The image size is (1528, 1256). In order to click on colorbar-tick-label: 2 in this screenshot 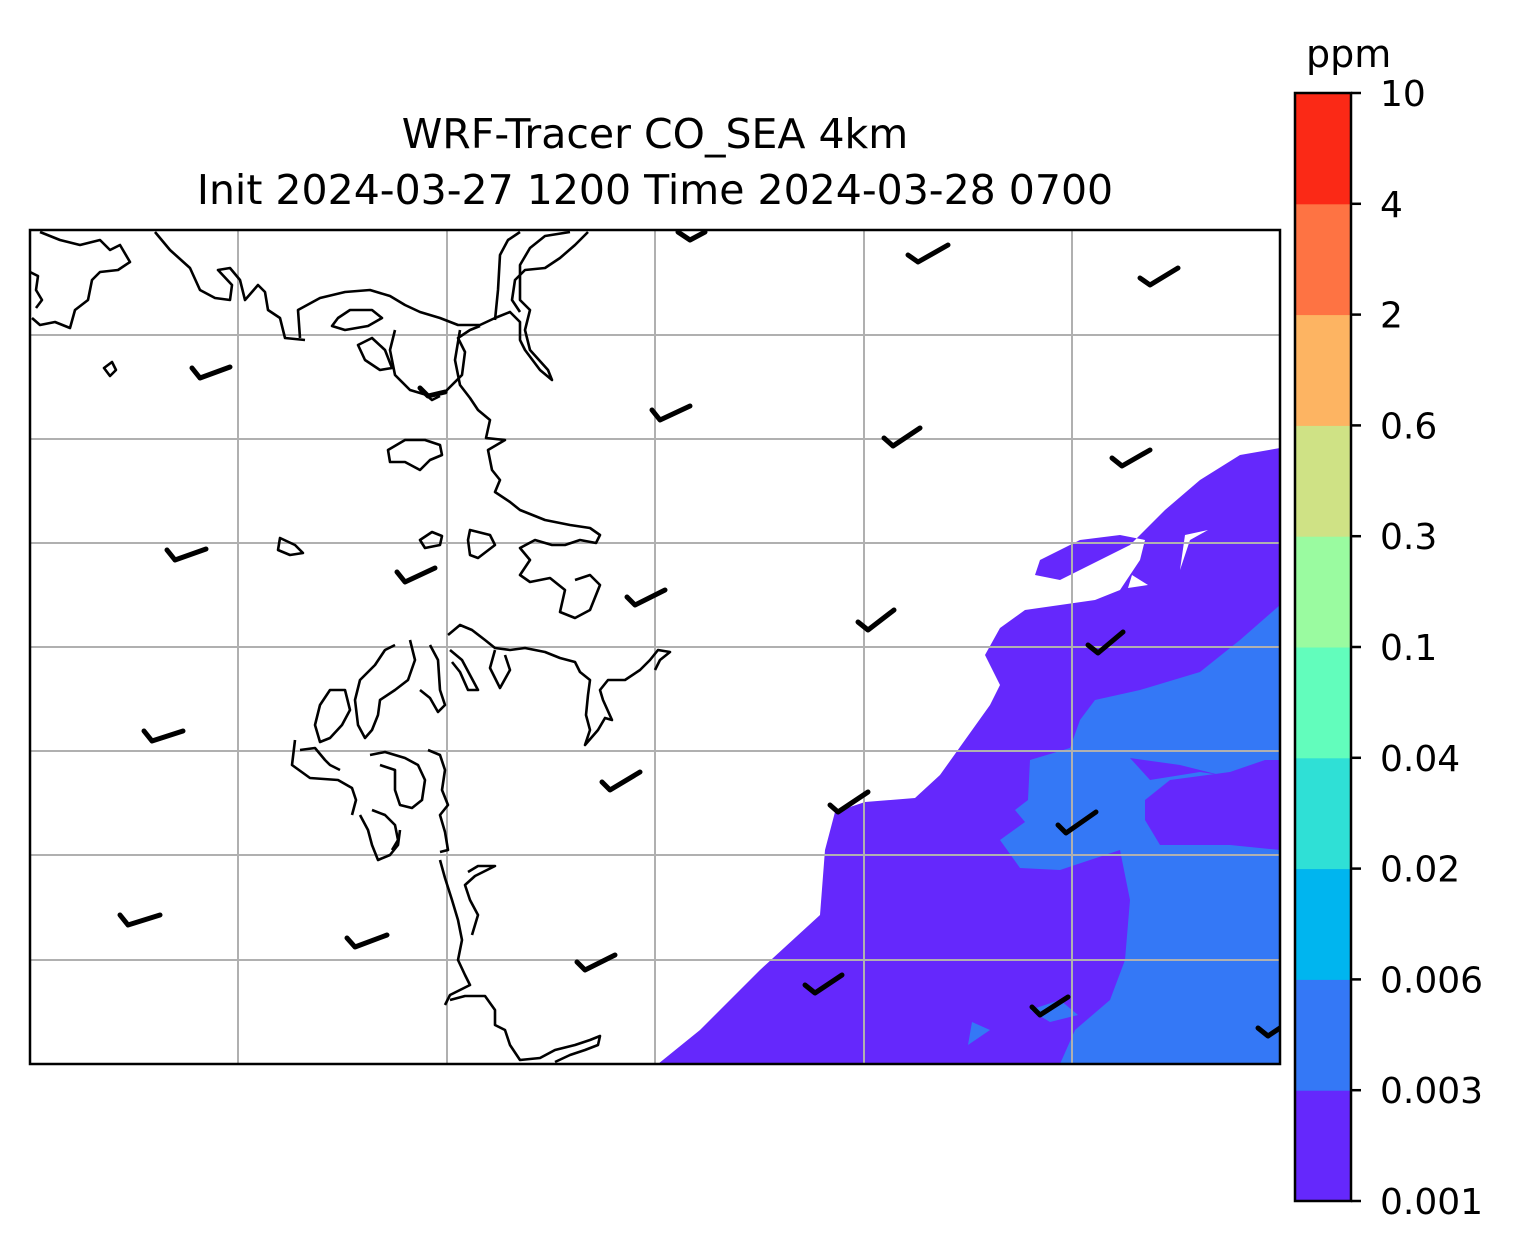, I will do `click(1391, 316)`.